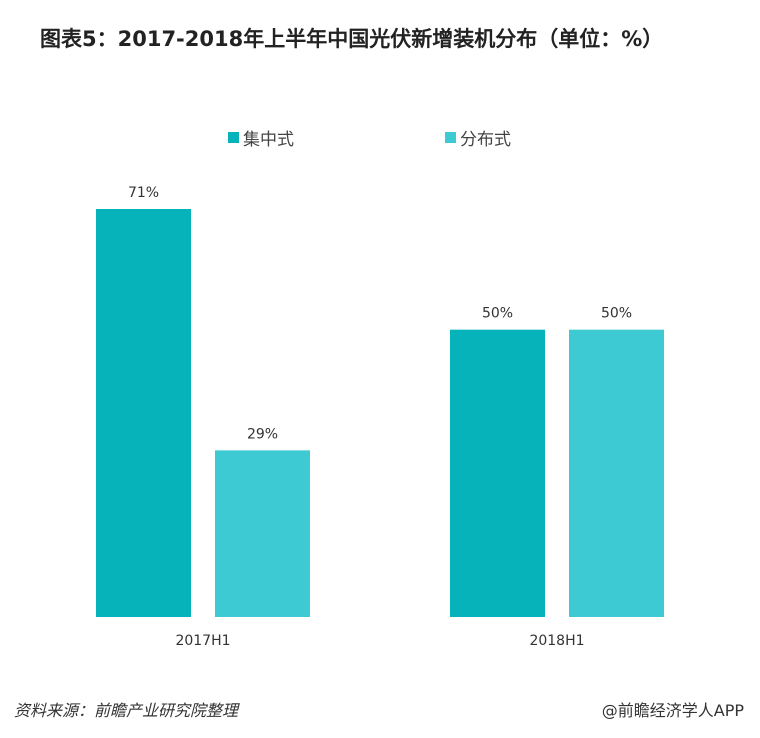 The image size is (760, 738). Describe the element at coordinates (268, 140) in the screenshot. I see `legend-label: 集中式` at that location.